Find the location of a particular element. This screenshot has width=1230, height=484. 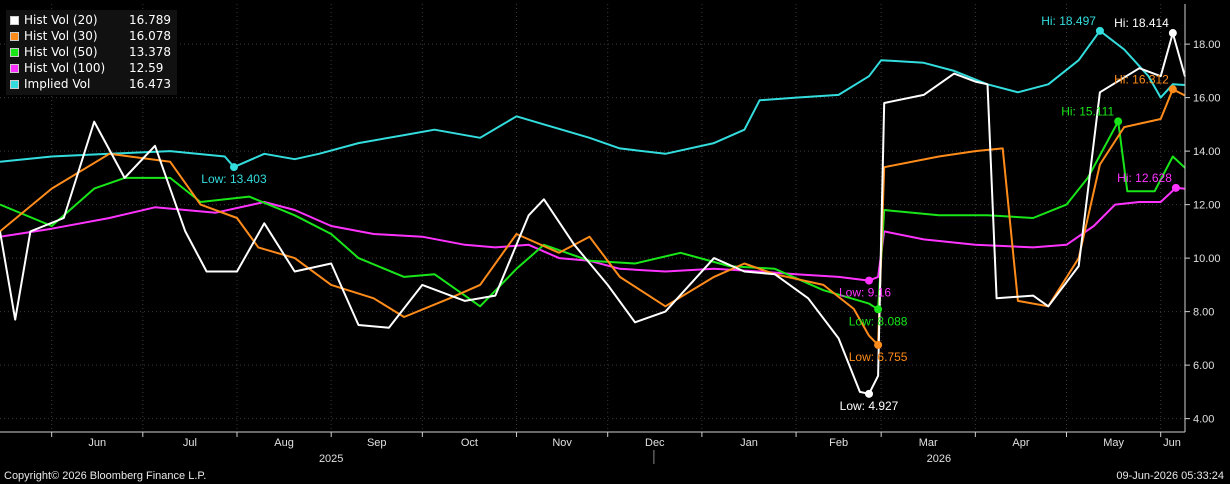

legend-label: Hist Vol (100) is located at coordinates (65, 68).